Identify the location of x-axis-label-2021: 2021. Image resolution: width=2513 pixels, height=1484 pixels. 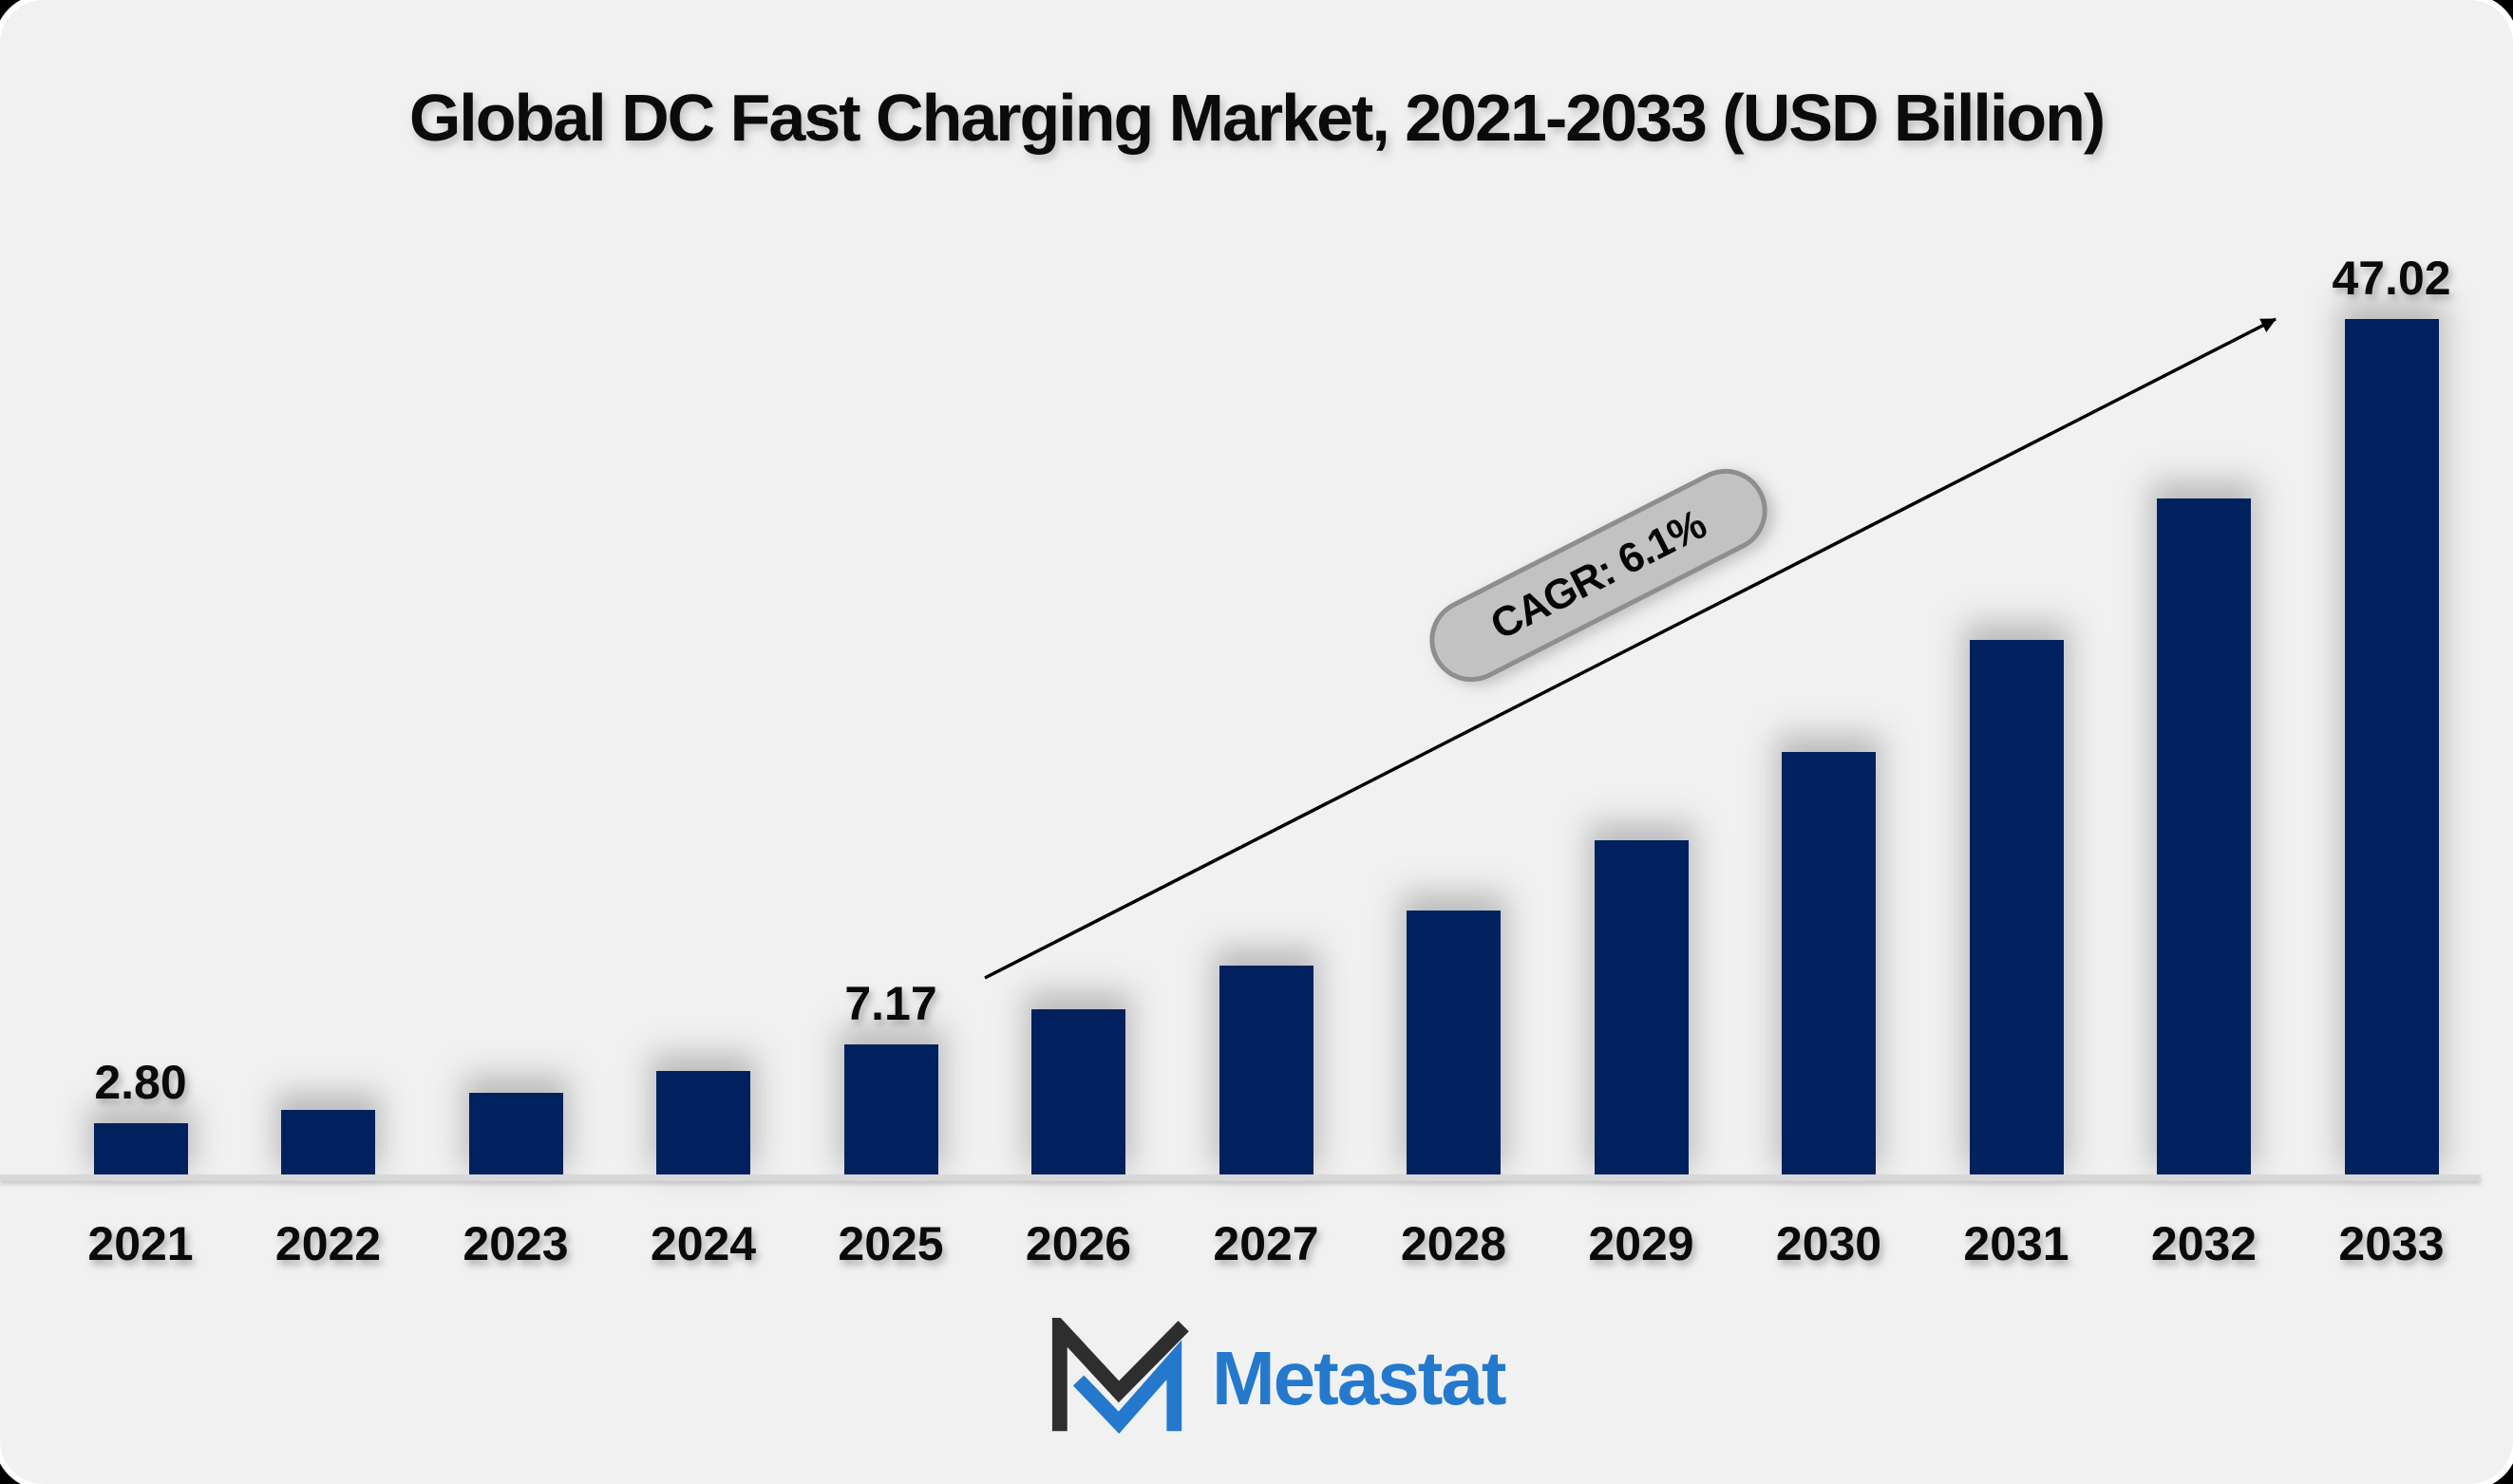
(140, 1243).